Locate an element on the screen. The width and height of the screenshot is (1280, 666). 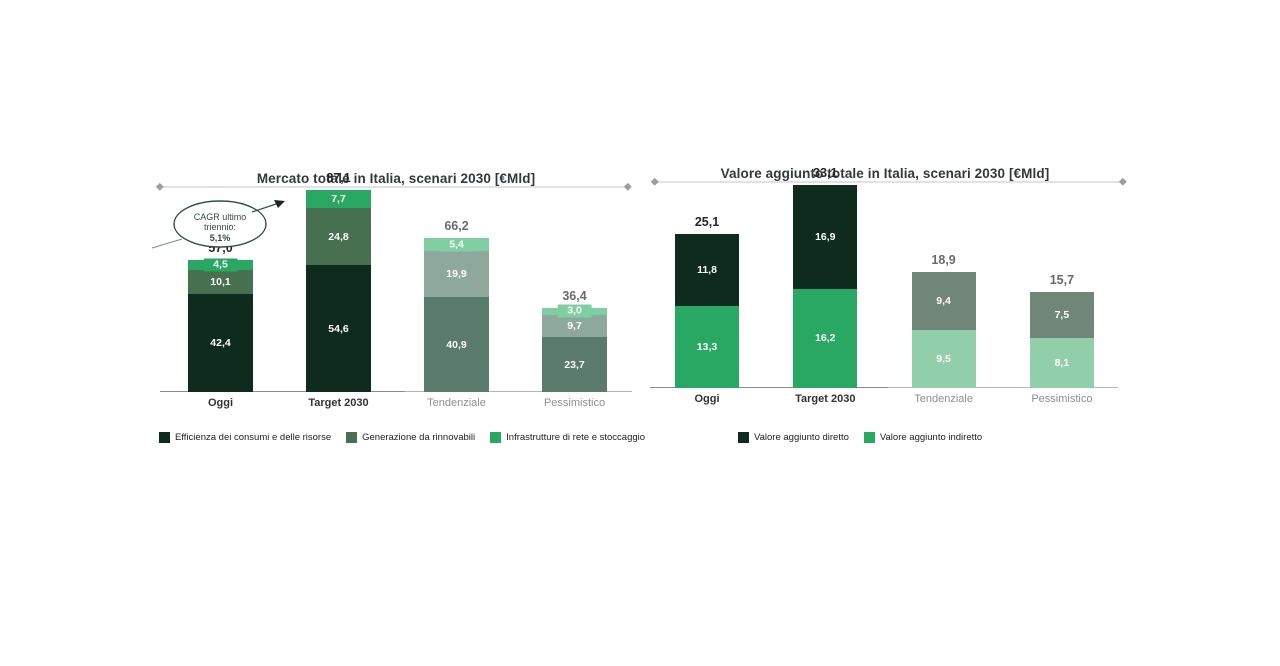
bar-segment: 9,4 is located at coordinates (943, 301).